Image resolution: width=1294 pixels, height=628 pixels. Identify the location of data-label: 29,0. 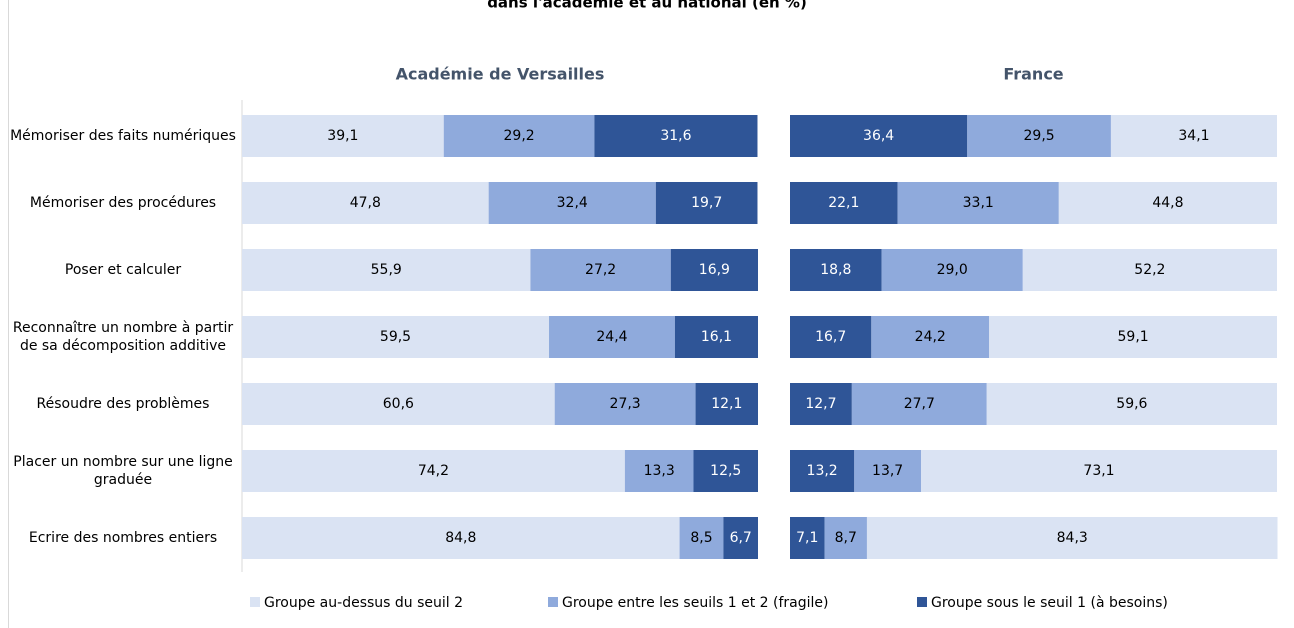
(952, 270).